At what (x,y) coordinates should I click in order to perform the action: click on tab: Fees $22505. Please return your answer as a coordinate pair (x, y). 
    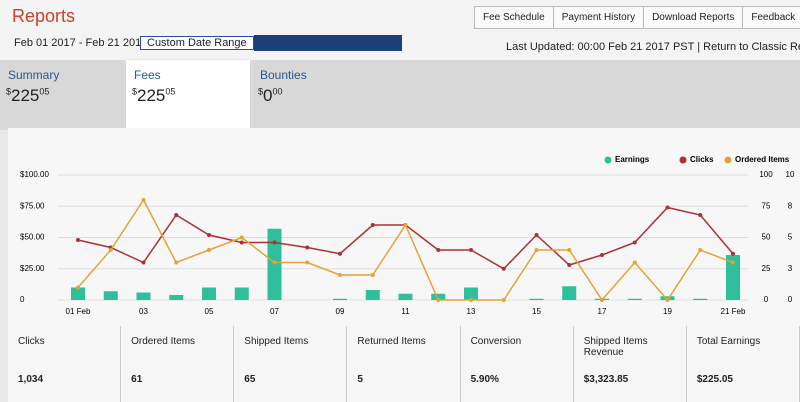
    Looking at the image, I should click on (188, 97).